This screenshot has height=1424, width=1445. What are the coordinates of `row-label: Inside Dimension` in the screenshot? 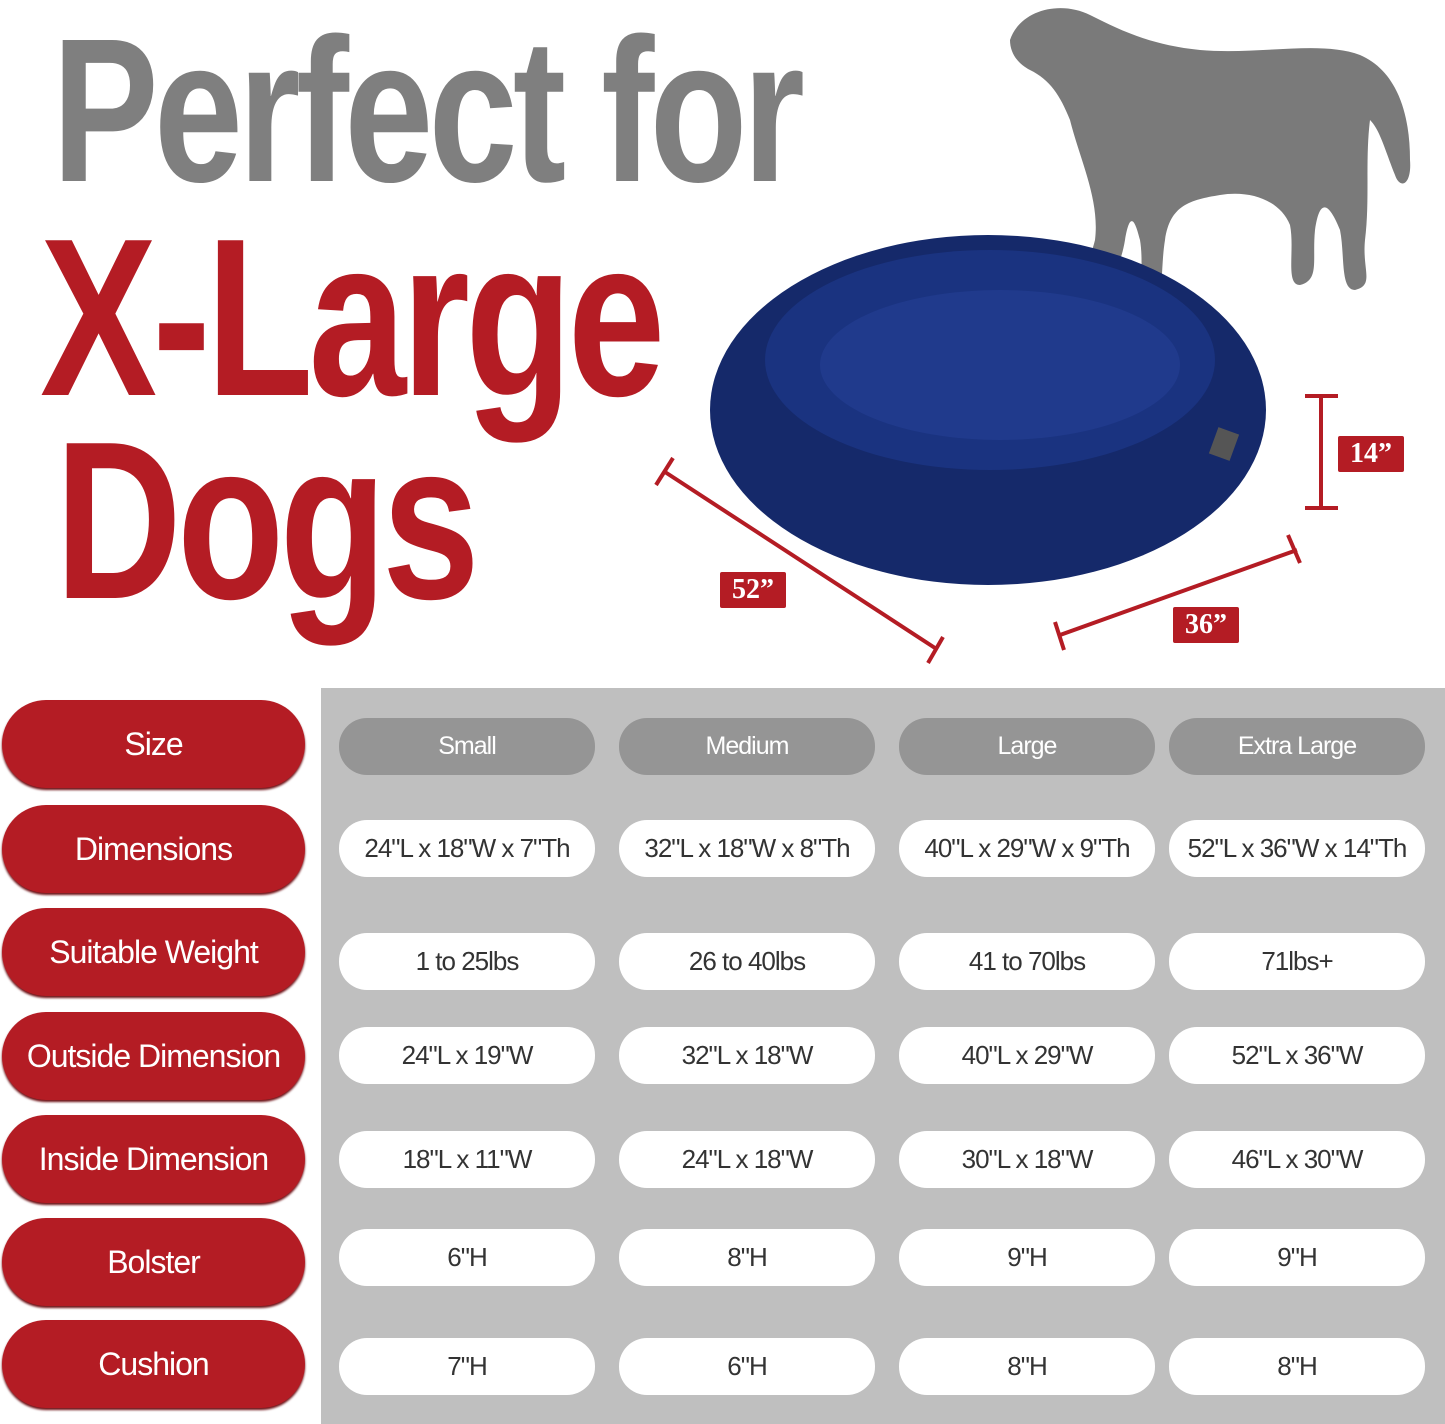 It's located at (153, 1159).